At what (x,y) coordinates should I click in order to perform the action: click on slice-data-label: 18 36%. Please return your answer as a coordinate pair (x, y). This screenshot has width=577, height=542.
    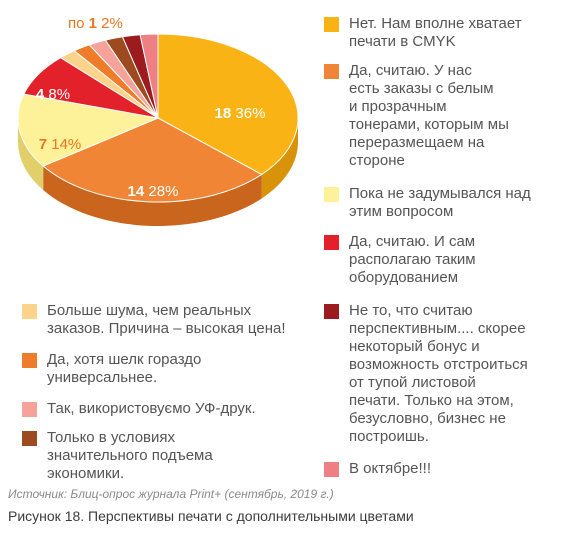
    Looking at the image, I should click on (240, 113).